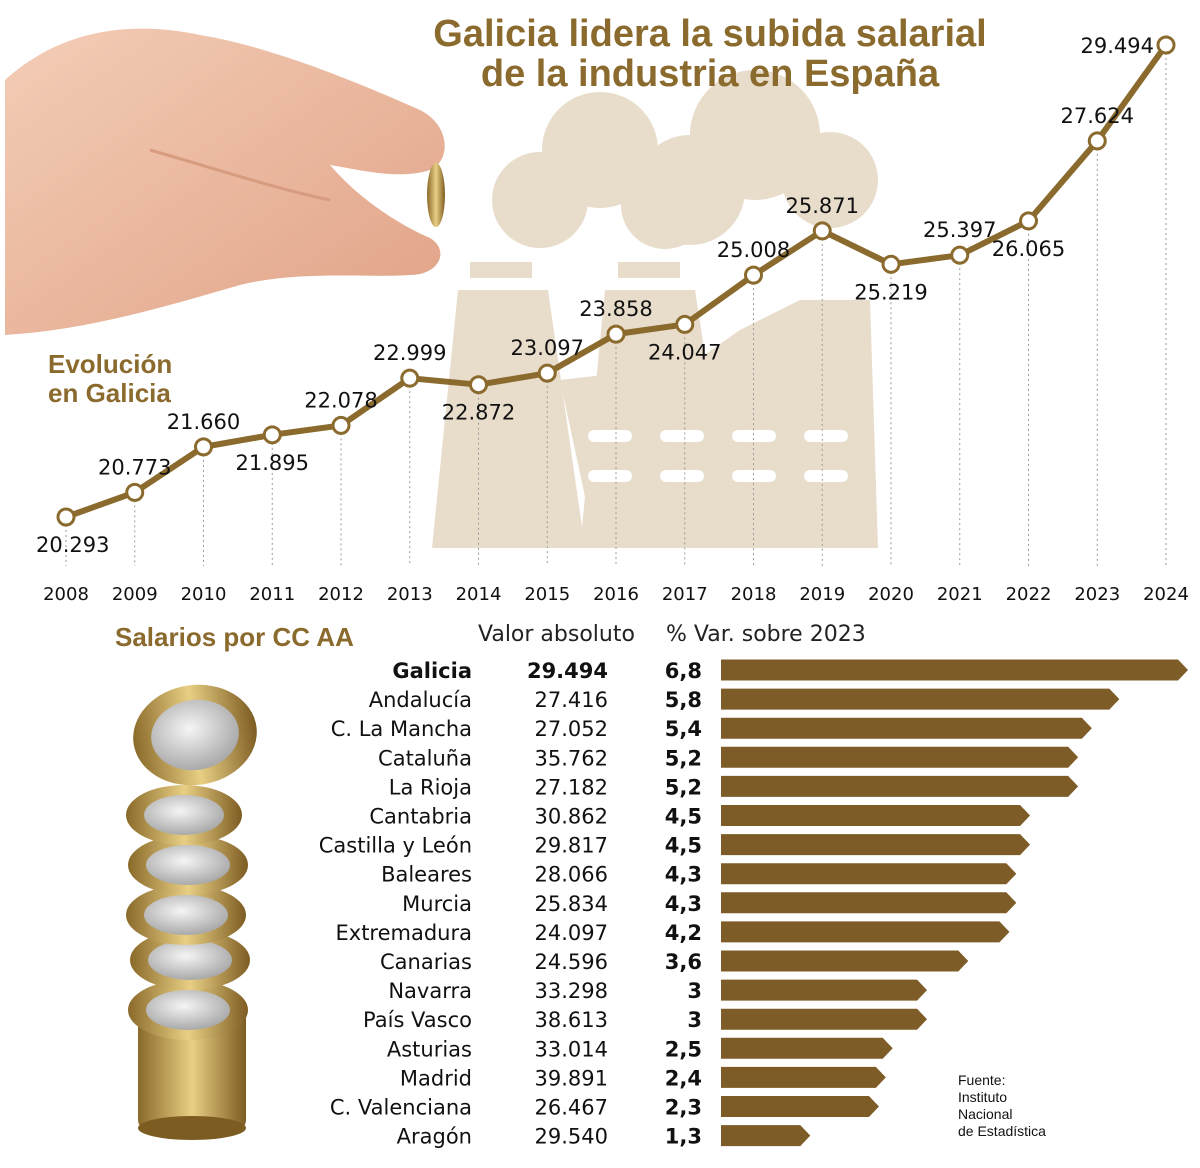 The width and height of the screenshot is (1200, 1168). Describe the element at coordinates (340, 400) in the screenshot. I see `data-label: 22.078` at that location.